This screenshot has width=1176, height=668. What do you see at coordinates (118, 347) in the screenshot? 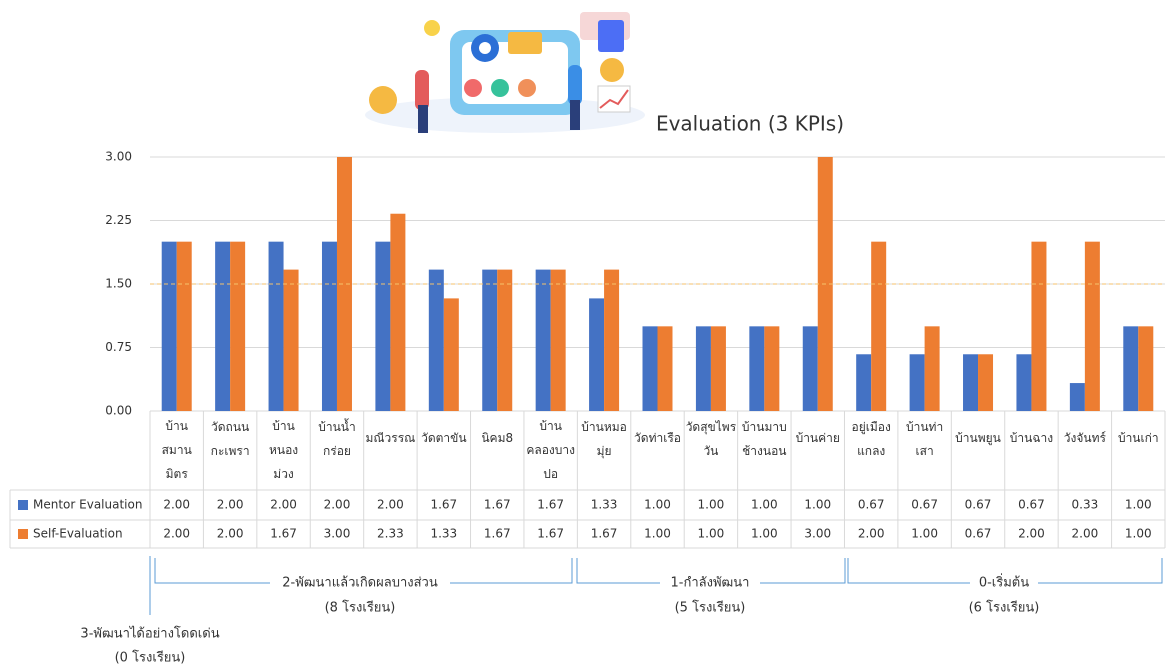
I see `y-tick-label: 0.75` at bounding box center [118, 347].